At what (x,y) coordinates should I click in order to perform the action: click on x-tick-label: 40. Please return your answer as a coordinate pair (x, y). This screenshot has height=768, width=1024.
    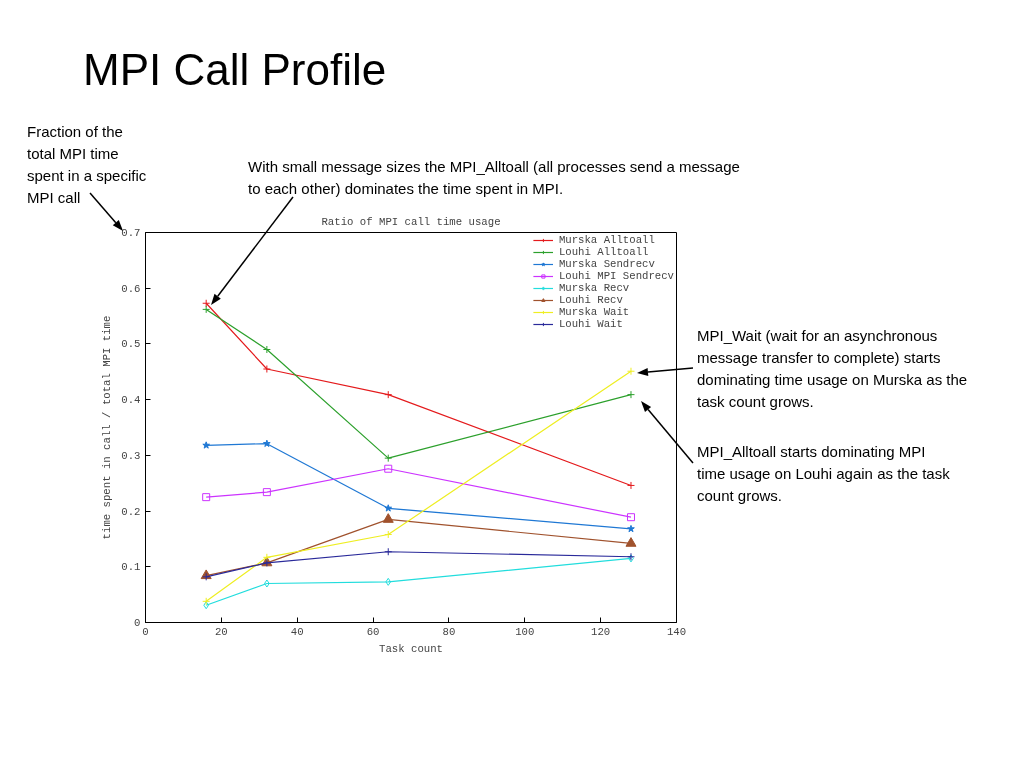
    Looking at the image, I should click on (297, 631).